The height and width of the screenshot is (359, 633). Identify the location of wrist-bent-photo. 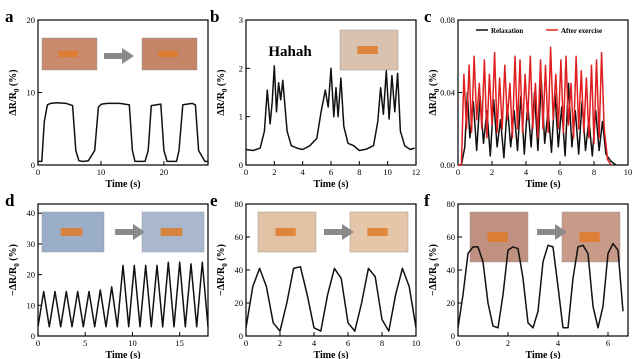
(173, 232).